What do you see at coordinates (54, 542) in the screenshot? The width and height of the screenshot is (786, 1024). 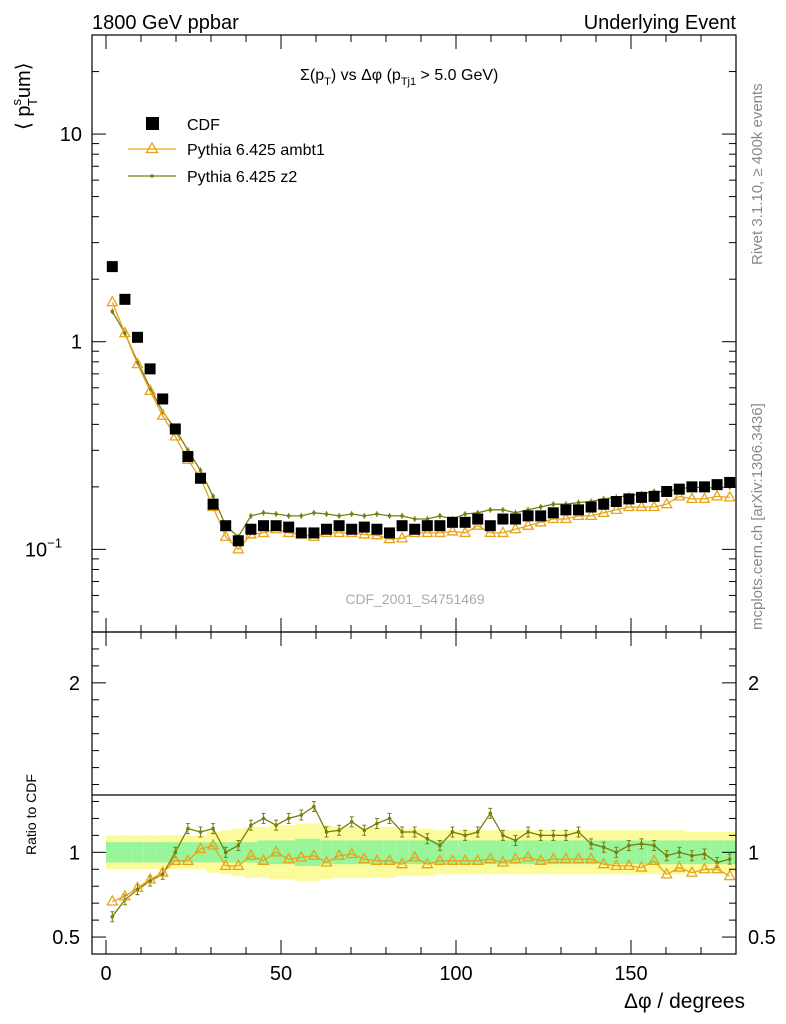 I see `main-y-tick-exponent: −1` at bounding box center [54, 542].